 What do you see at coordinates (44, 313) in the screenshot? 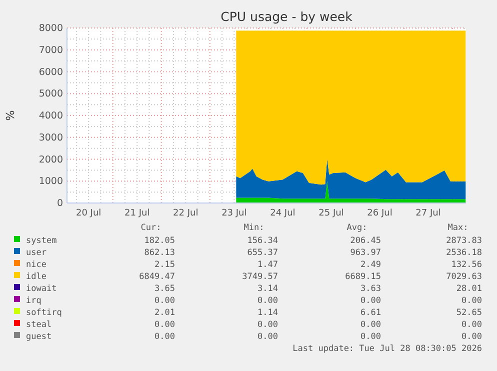
I see `legend-label: softirq` at bounding box center [44, 313].